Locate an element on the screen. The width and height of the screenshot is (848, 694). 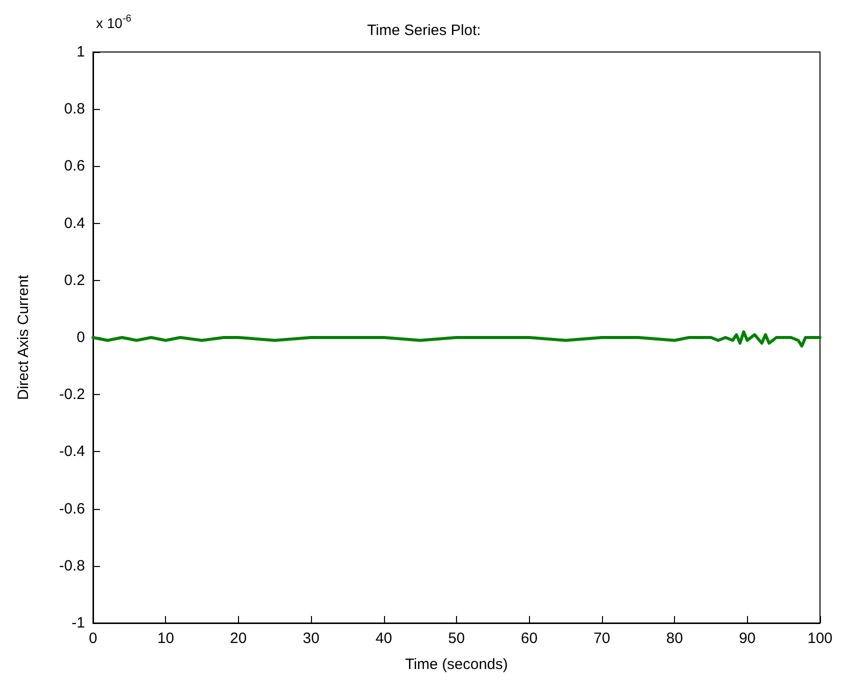
y-axis-title: Direct Axis Current is located at coordinates (23, 337).